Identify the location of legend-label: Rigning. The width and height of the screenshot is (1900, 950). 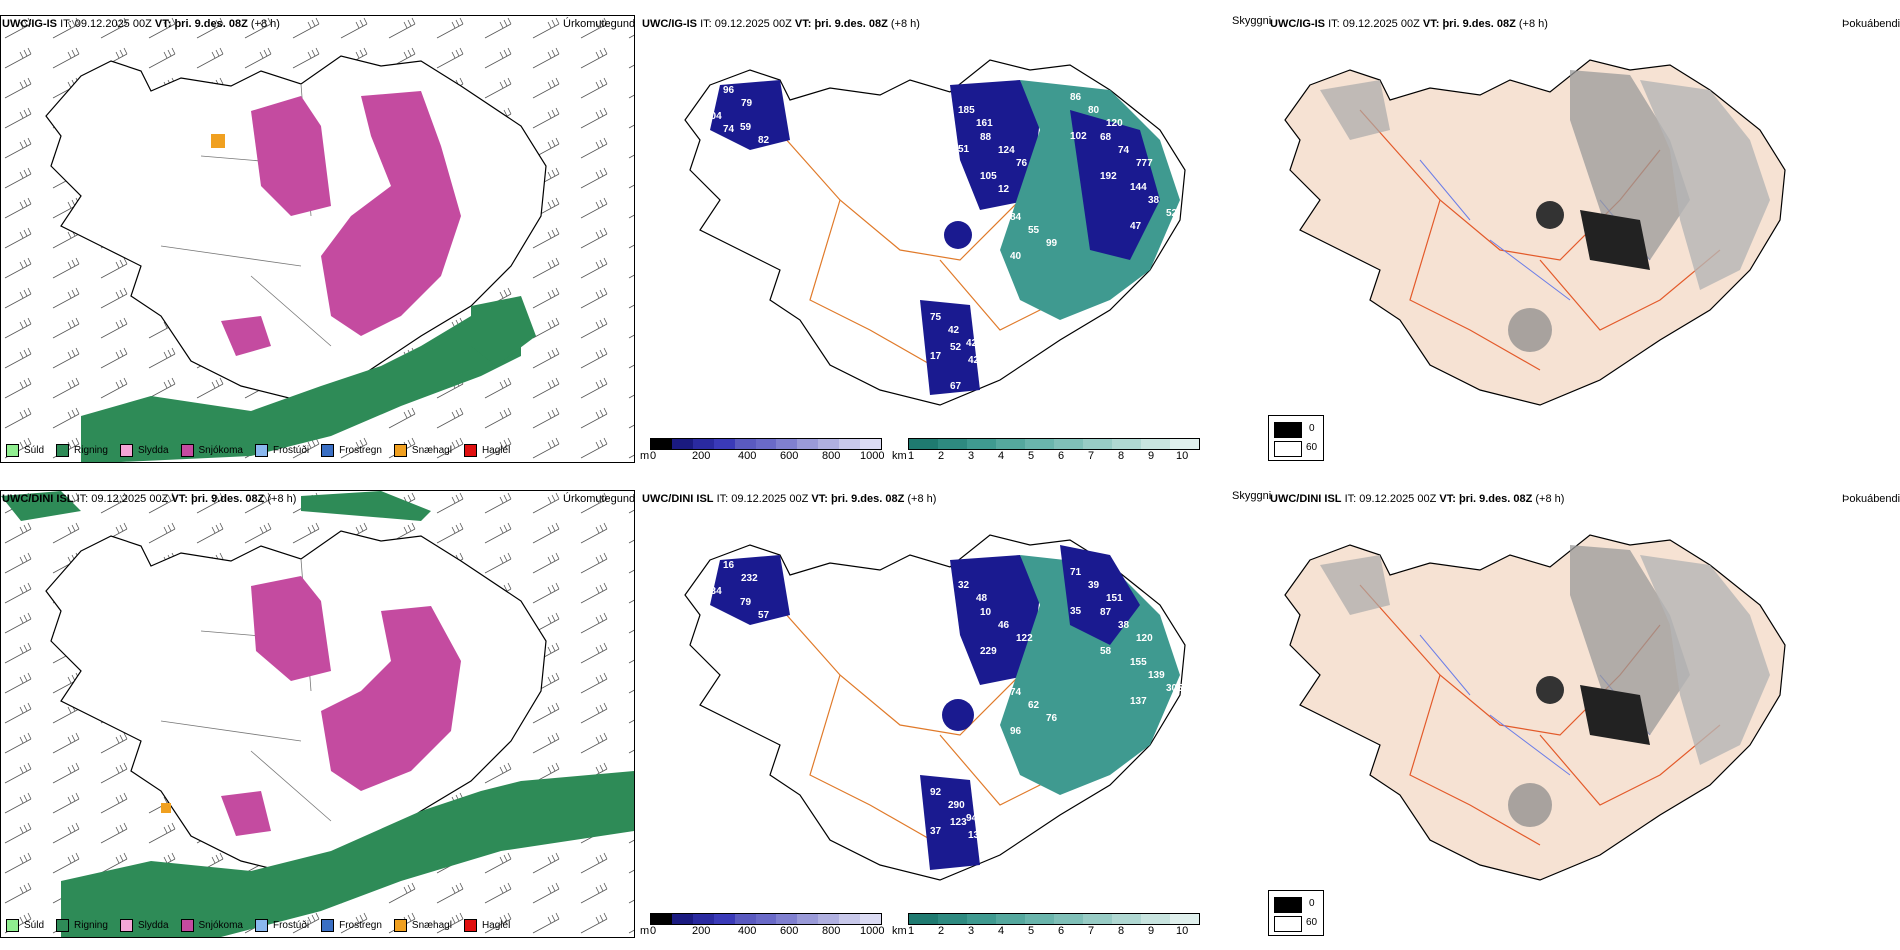
(91, 925).